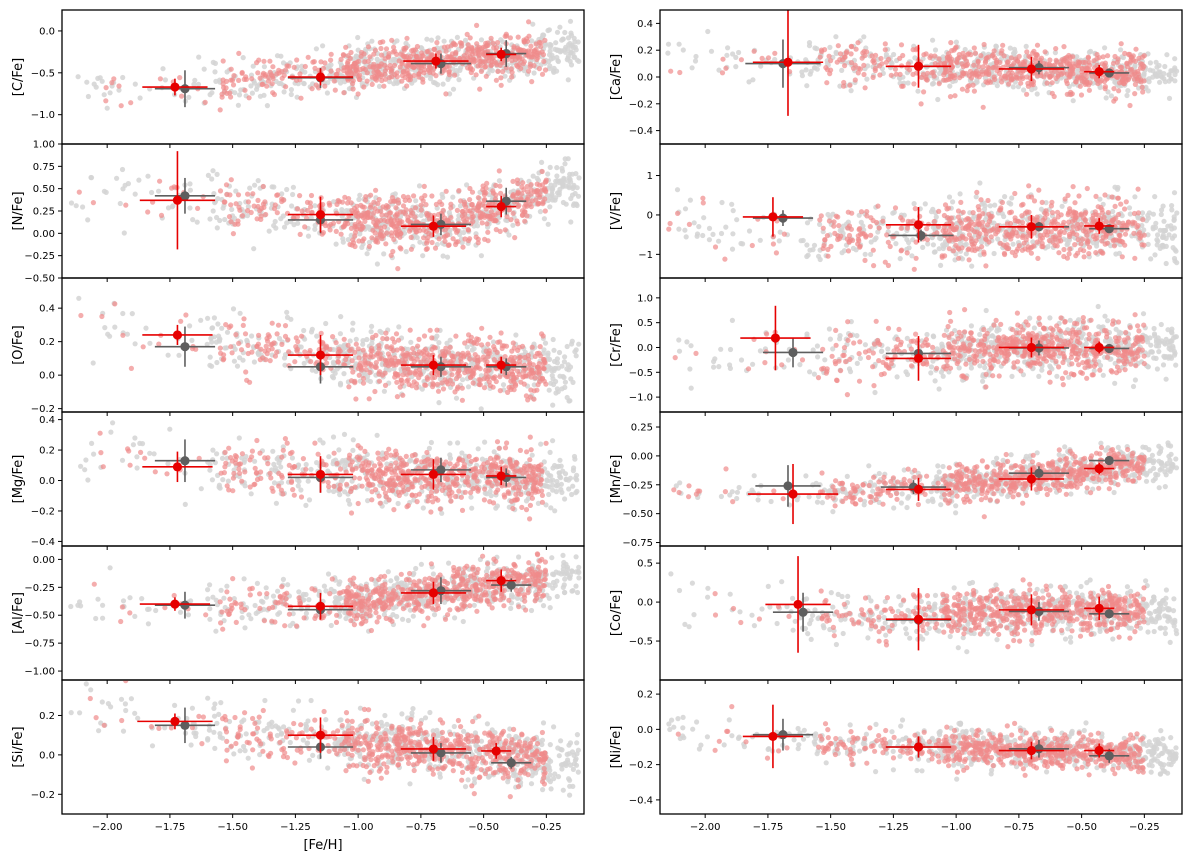  I want to click on y-tick-label: −1.0, so click(43, 115).